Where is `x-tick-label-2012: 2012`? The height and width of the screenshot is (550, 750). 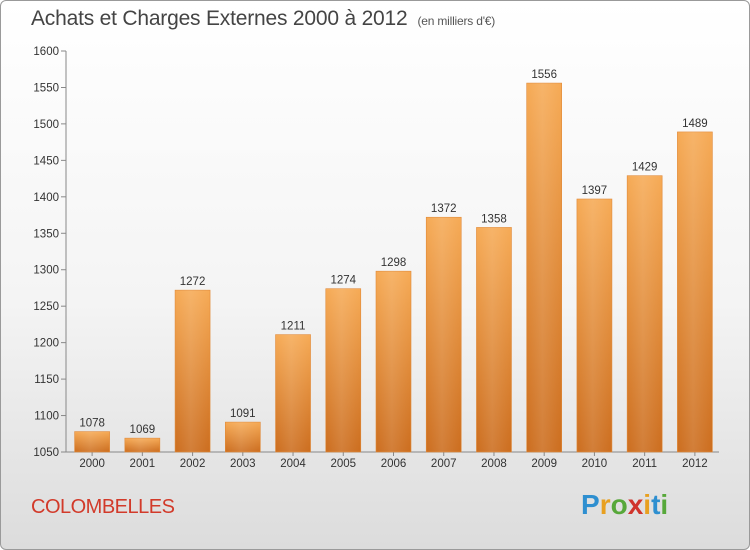
x-tick-label-2012: 2012 is located at coordinates (695, 464).